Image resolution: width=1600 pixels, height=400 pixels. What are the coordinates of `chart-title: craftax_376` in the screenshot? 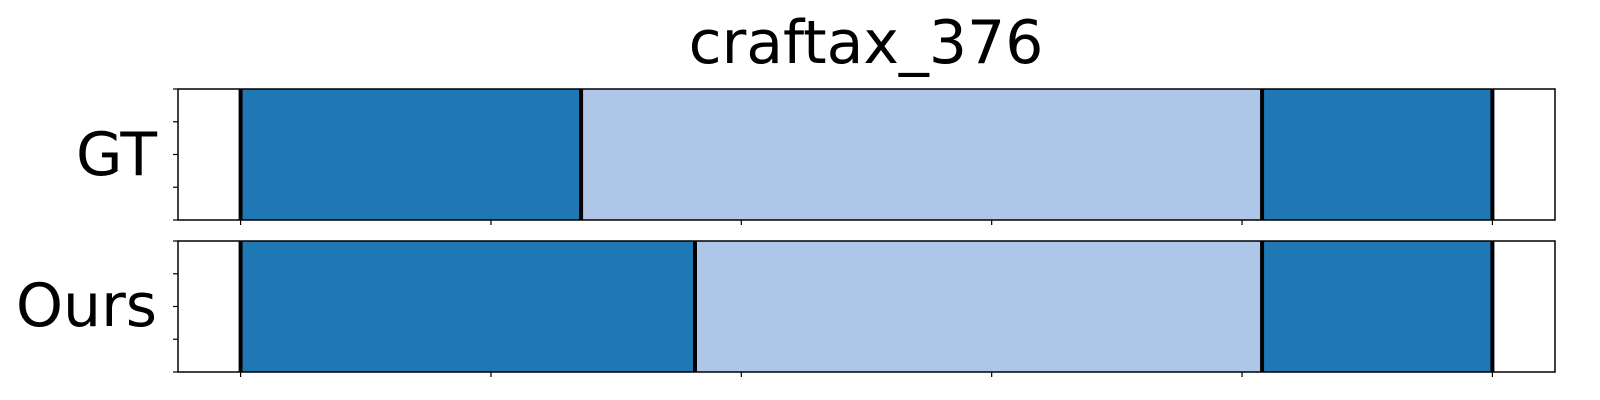 It's located at (866, 43).